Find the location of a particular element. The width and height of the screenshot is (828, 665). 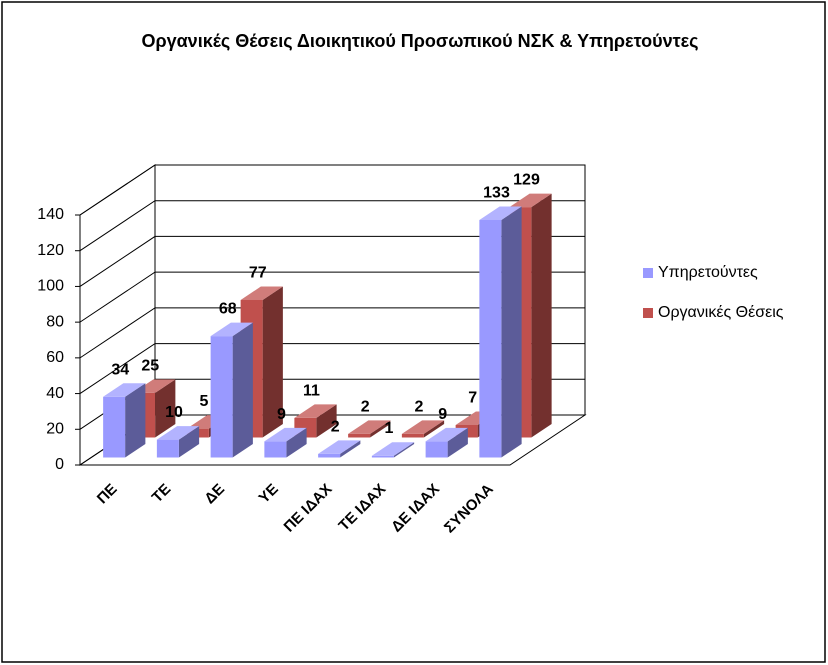

y-tick-label: 100 is located at coordinates (50, 286).